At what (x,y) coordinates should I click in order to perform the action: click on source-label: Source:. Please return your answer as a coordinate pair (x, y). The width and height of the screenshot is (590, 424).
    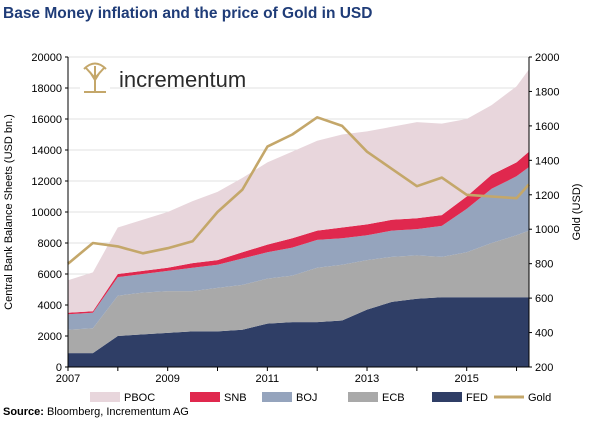
    Looking at the image, I should click on (23, 412).